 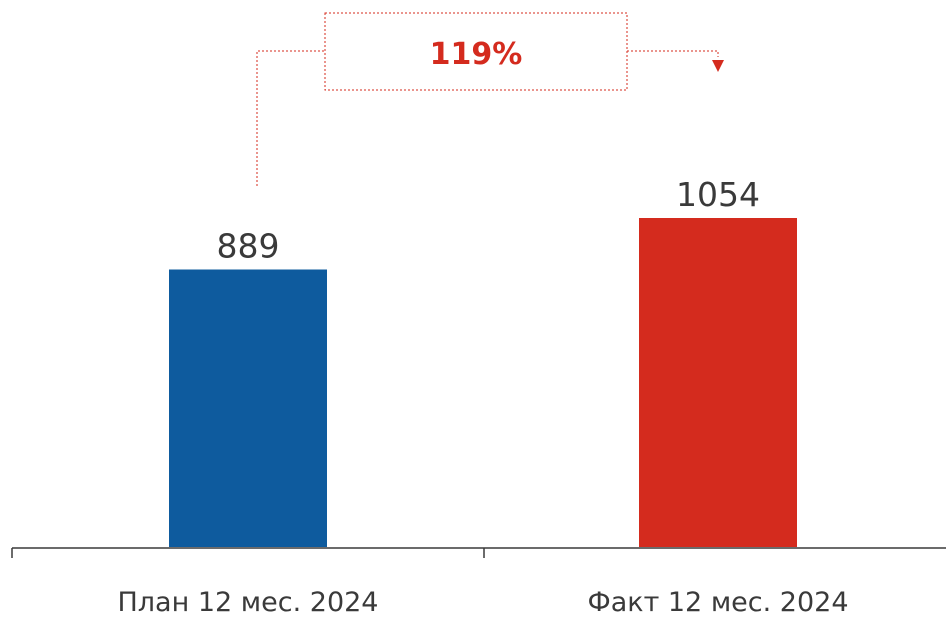 I want to click on annotation-connector-left, so click(x=290, y=118).